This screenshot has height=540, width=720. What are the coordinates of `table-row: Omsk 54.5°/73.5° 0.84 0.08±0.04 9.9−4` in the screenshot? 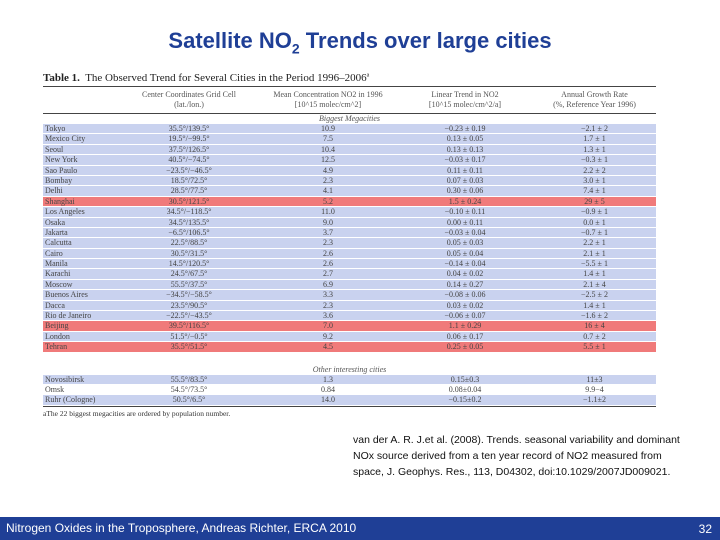 It's located at (349, 390).